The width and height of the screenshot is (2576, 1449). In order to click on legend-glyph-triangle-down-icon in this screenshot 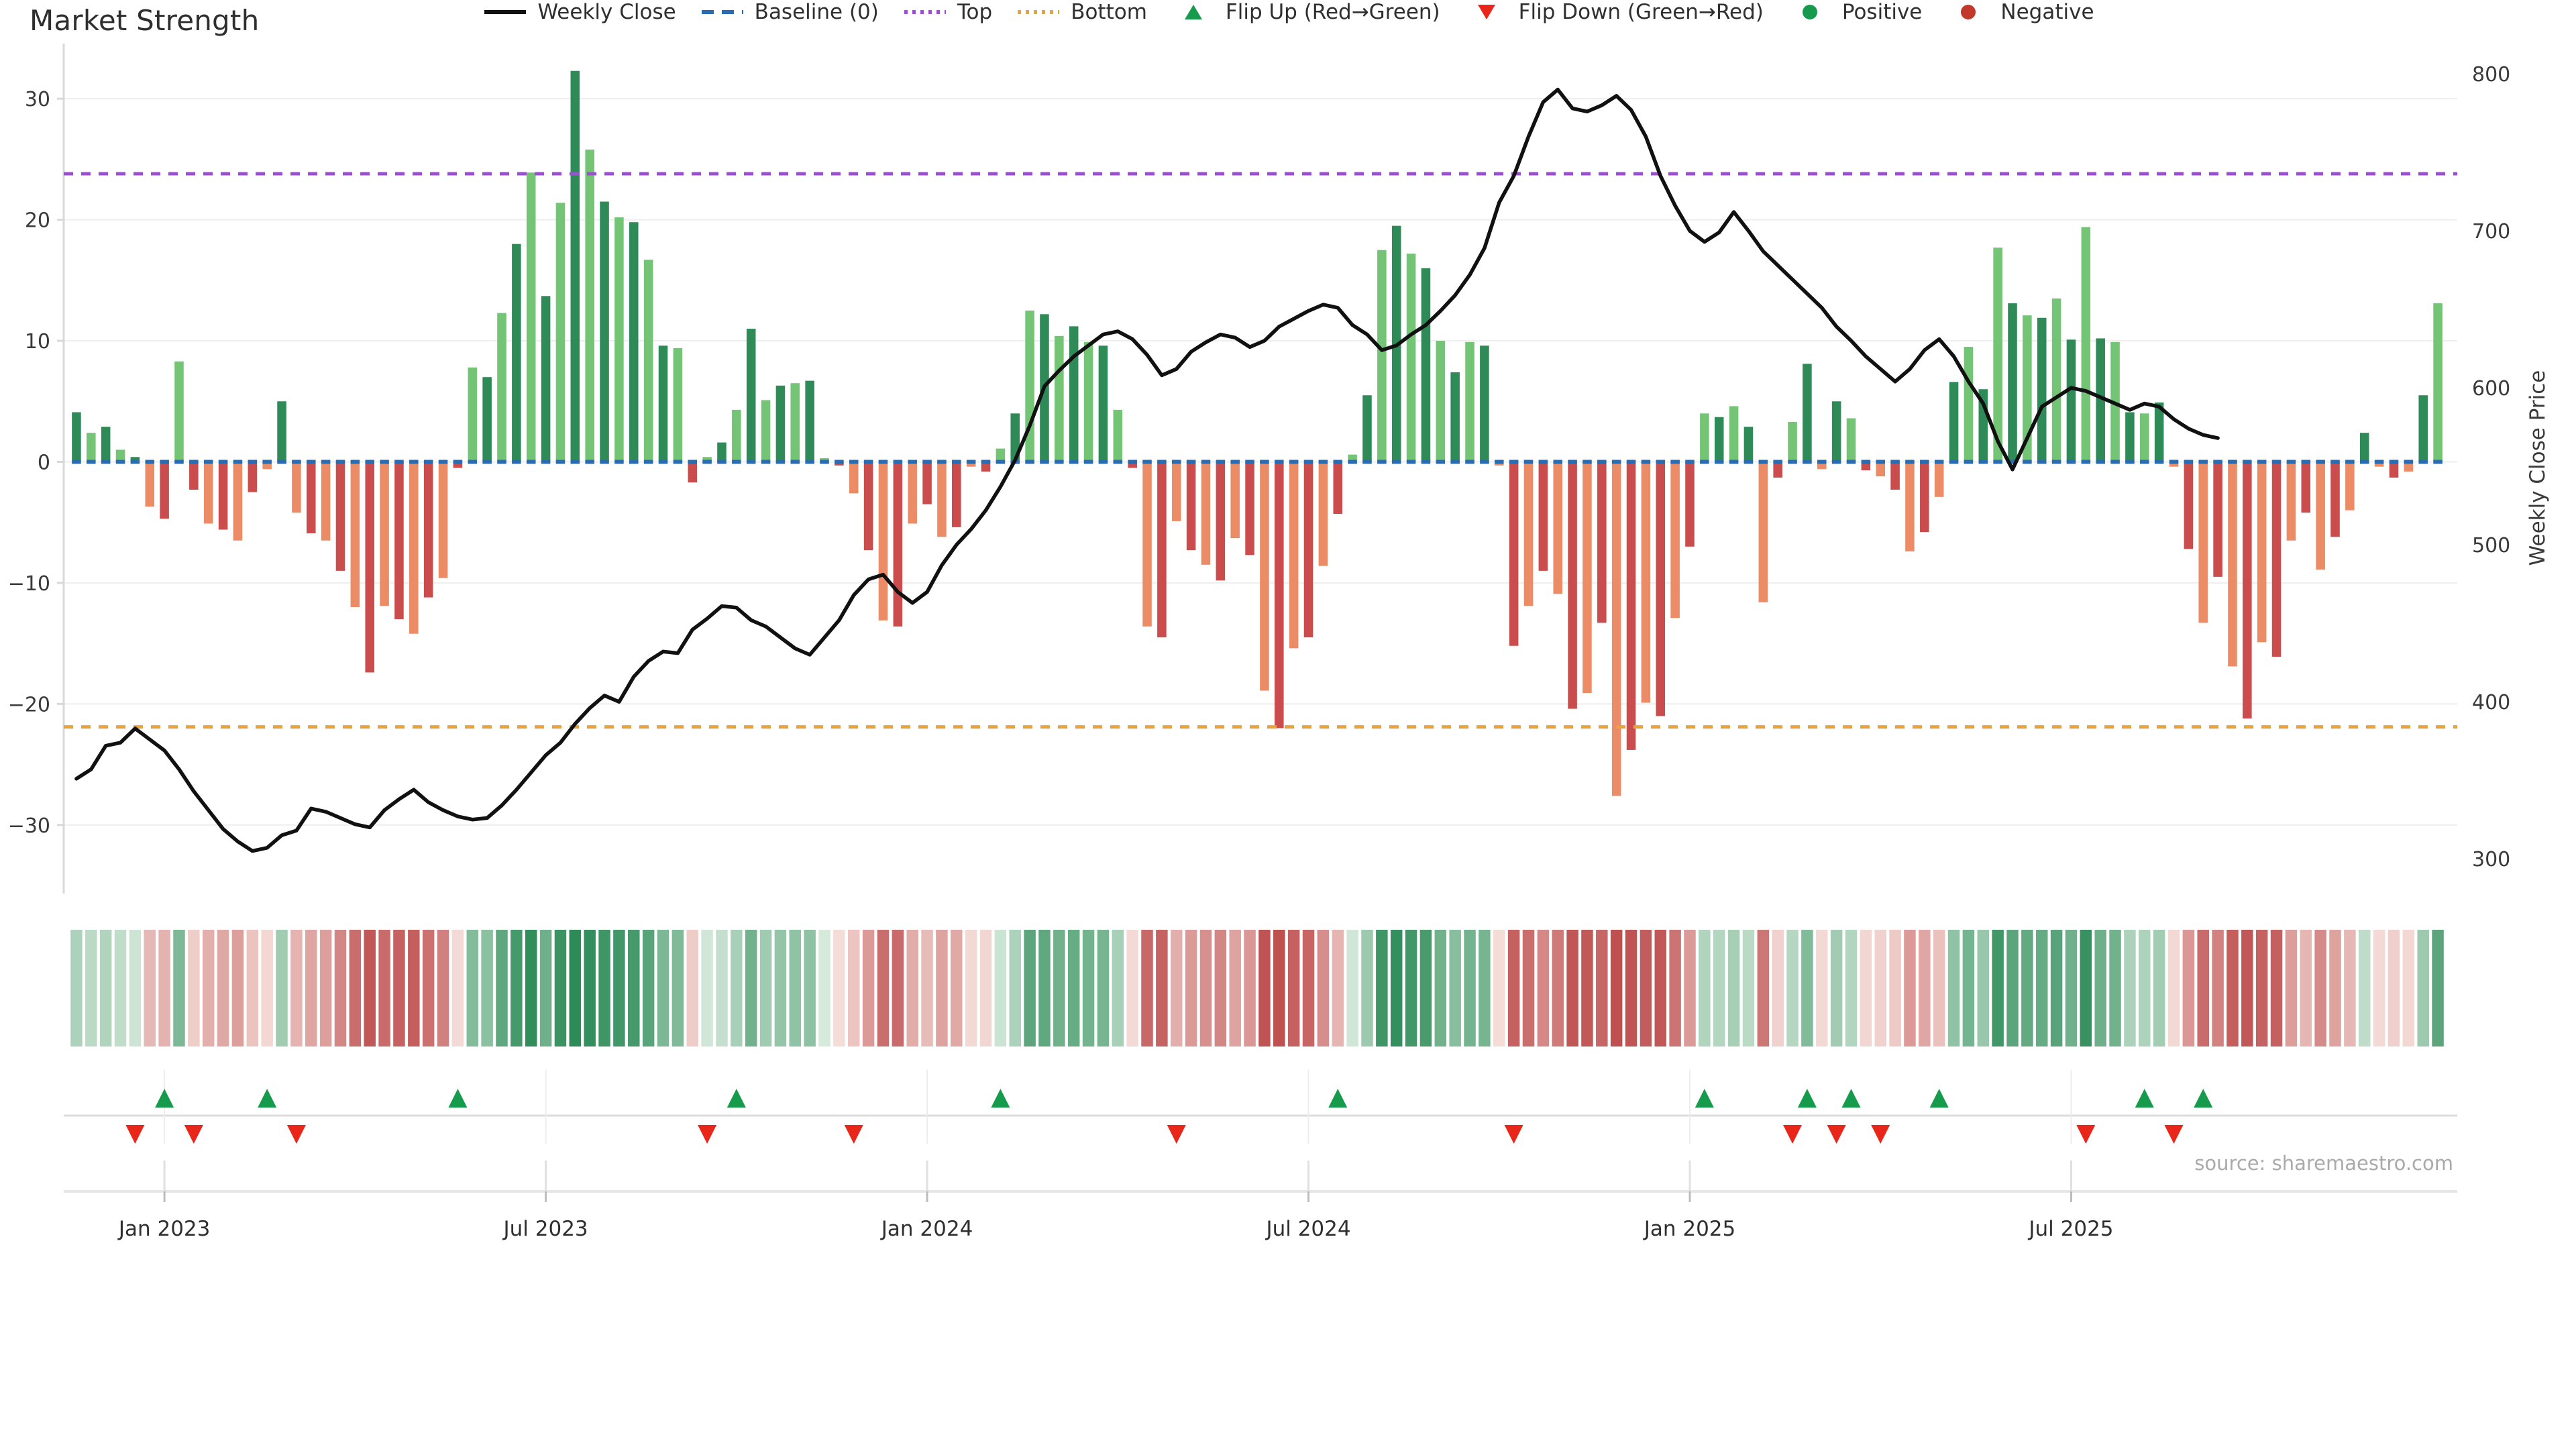, I will do `click(1486, 12)`.